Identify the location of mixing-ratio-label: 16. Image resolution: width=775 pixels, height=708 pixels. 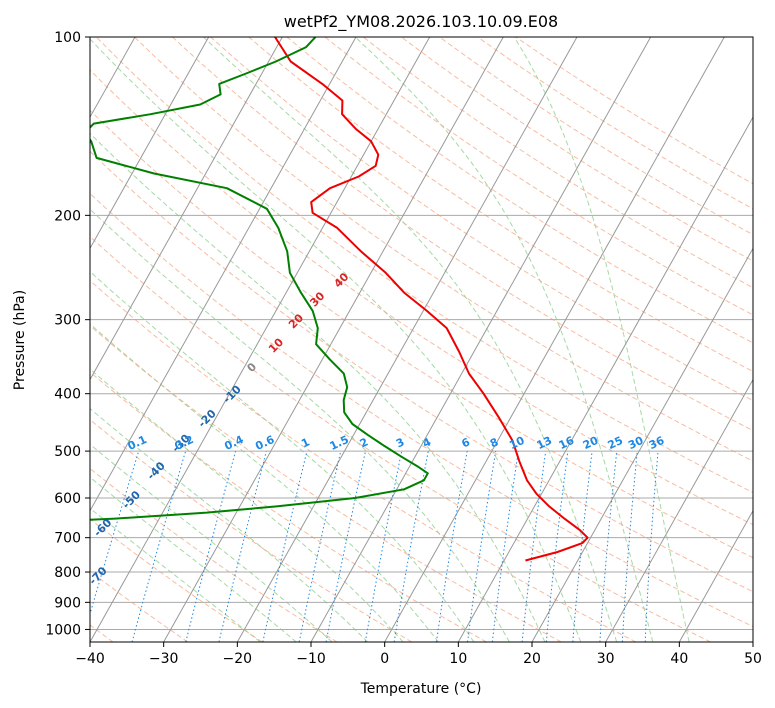
(567, 443).